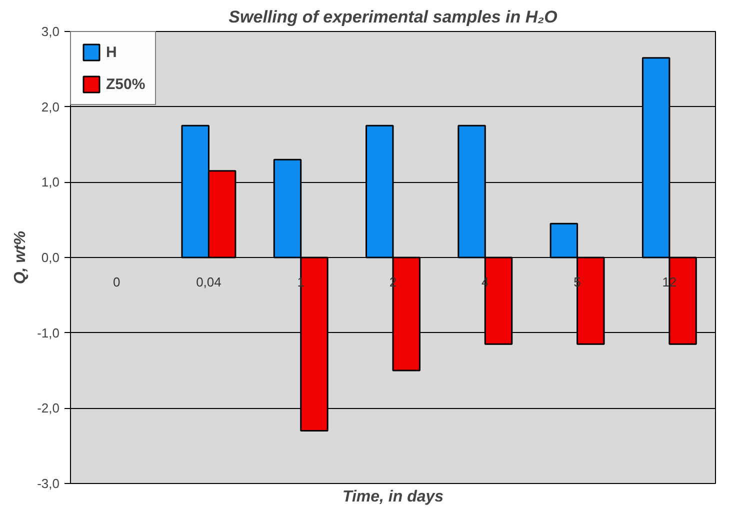 This screenshot has width=755, height=518. I want to click on chart-title: Swelling of experimental samples in H₂O, so click(393, 17).